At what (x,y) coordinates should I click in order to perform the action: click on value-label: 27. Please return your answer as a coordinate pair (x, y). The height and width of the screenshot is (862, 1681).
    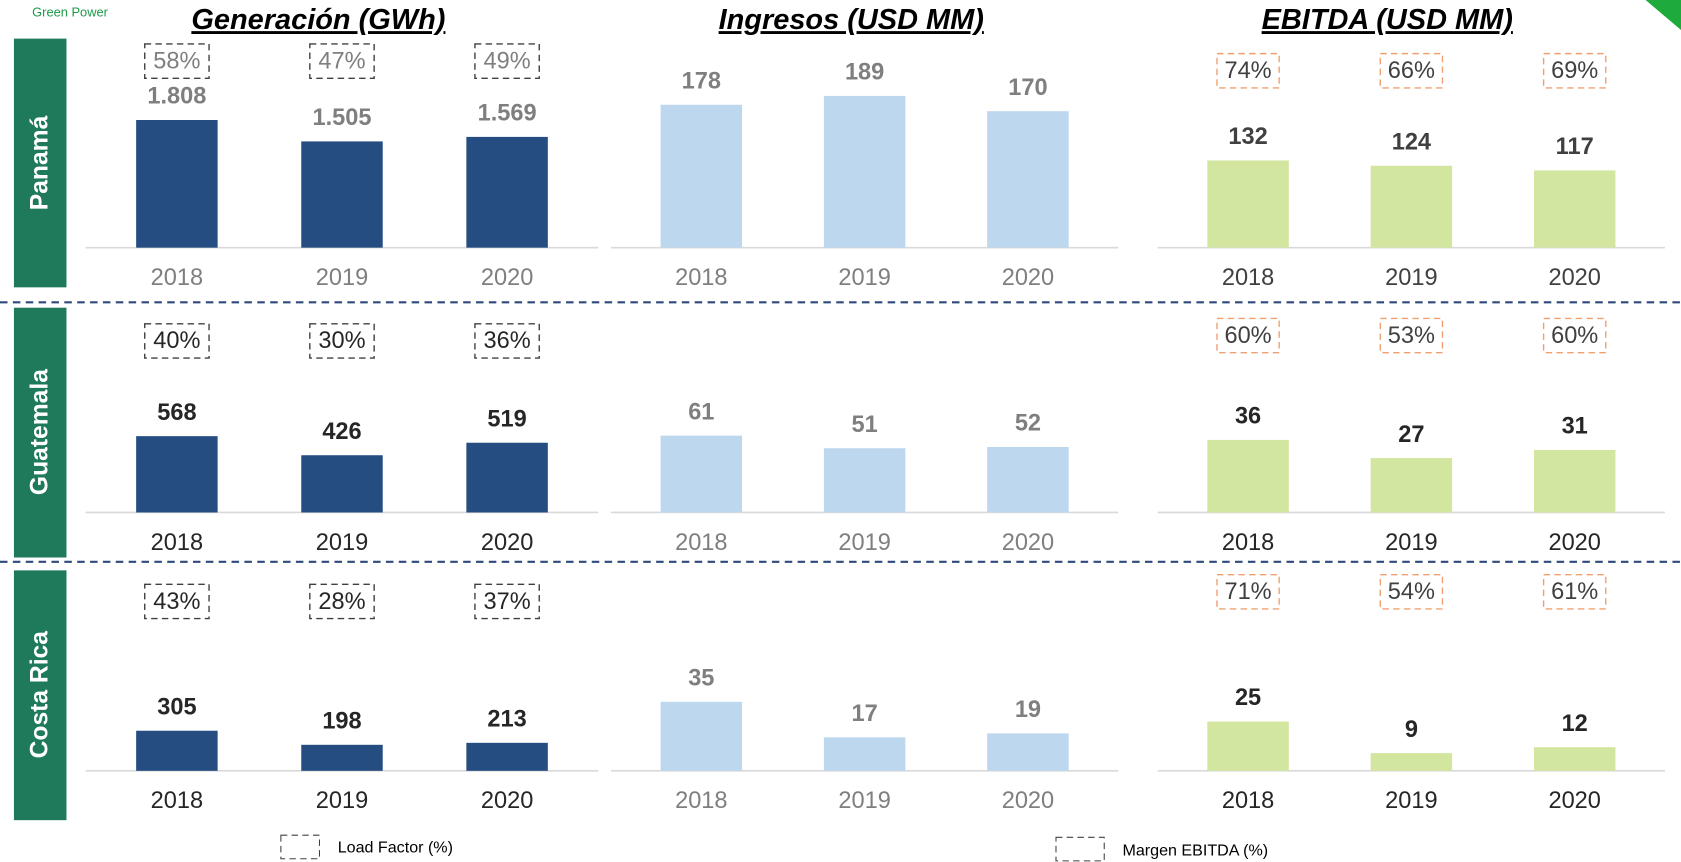
    Looking at the image, I should click on (1411, 434).